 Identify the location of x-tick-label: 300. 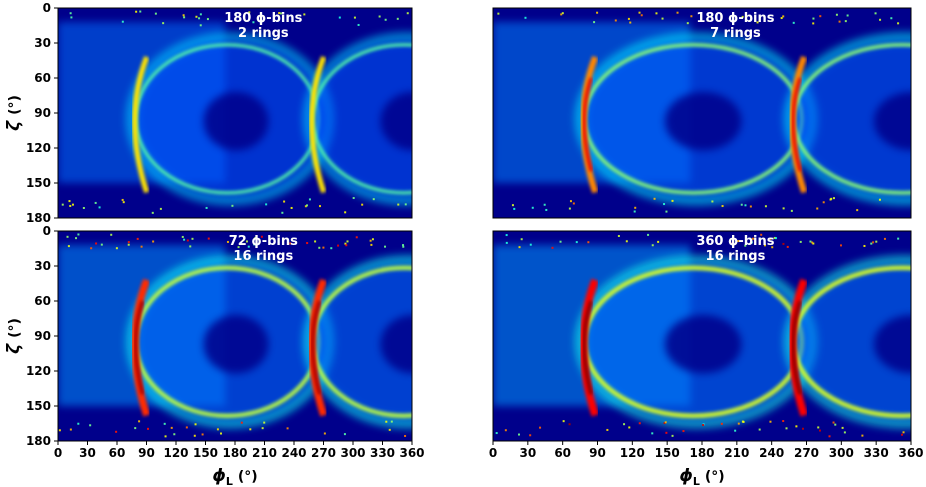
(841, 453).